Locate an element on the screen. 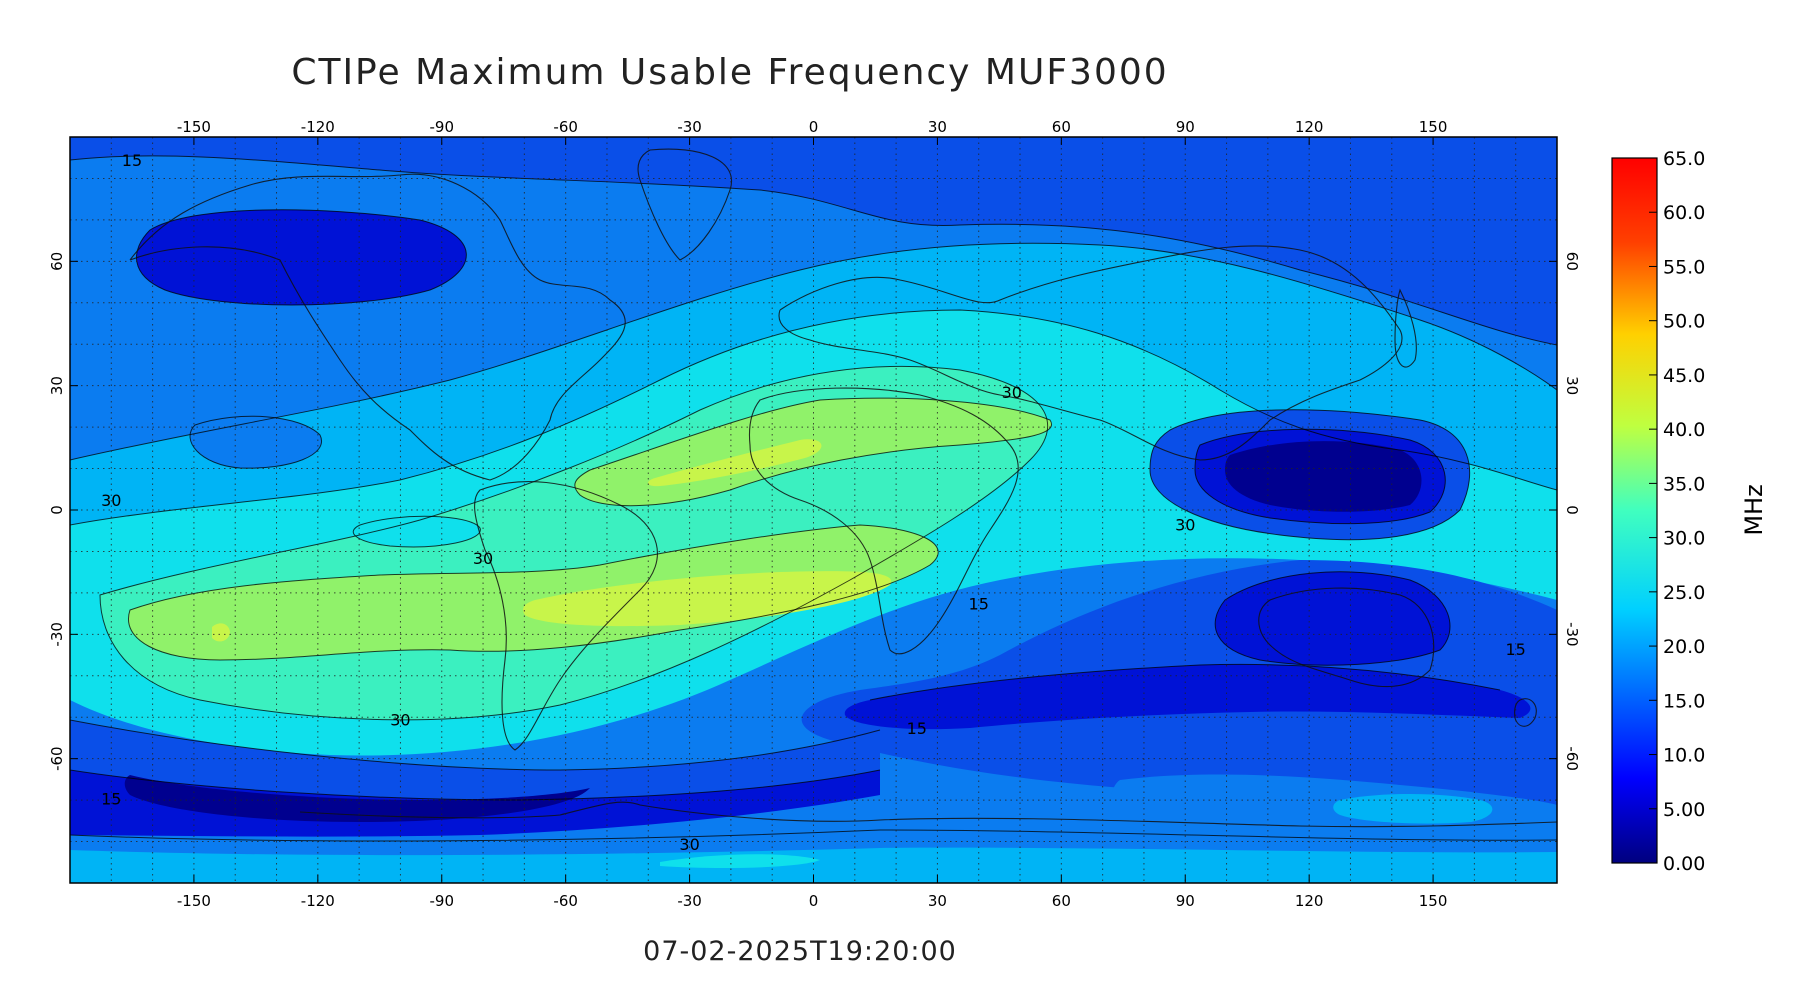 This screenshot has width=1800, height=1000. lon-tick-label-top: 30 is located at coordinates (937, 127).